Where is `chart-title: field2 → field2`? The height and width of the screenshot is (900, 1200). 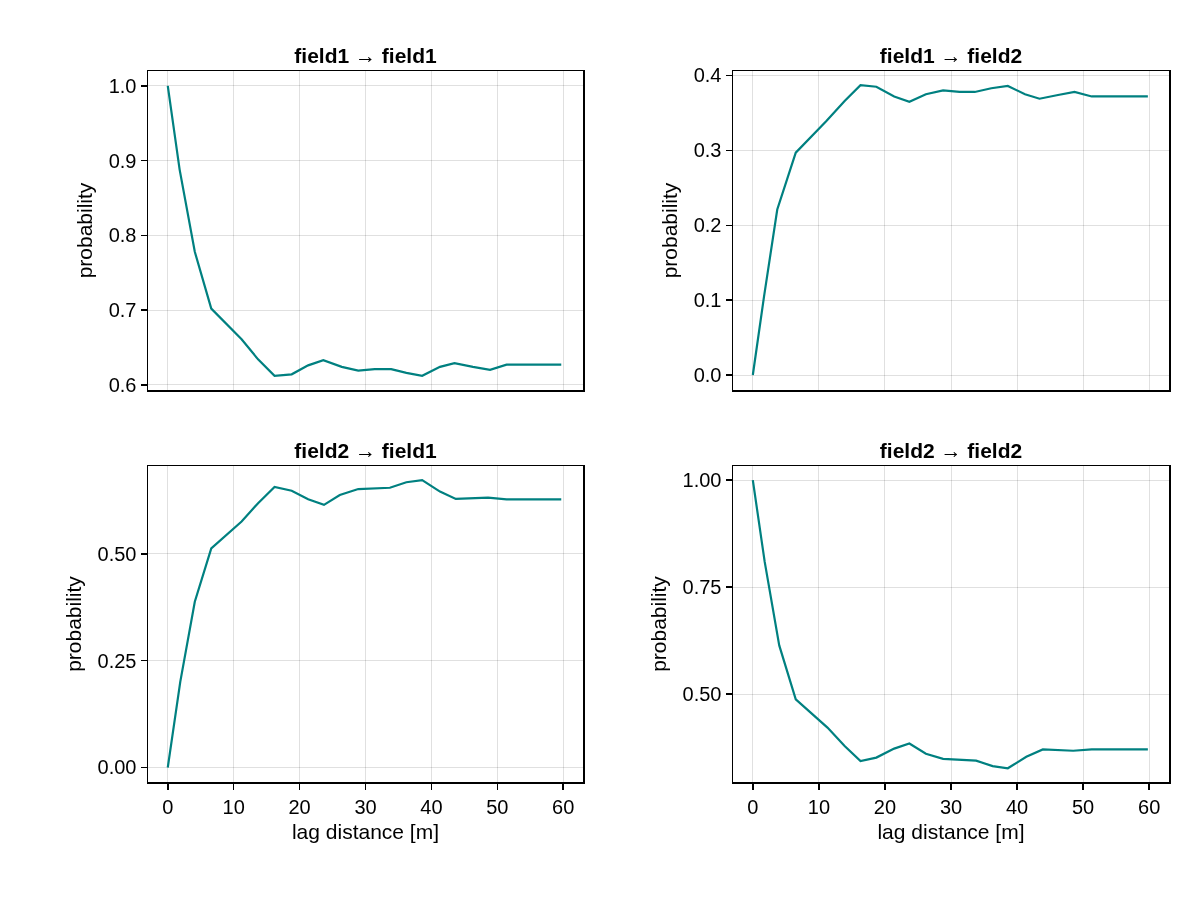
chart-title: field2 → field2 is located at coordinates (951, 450).